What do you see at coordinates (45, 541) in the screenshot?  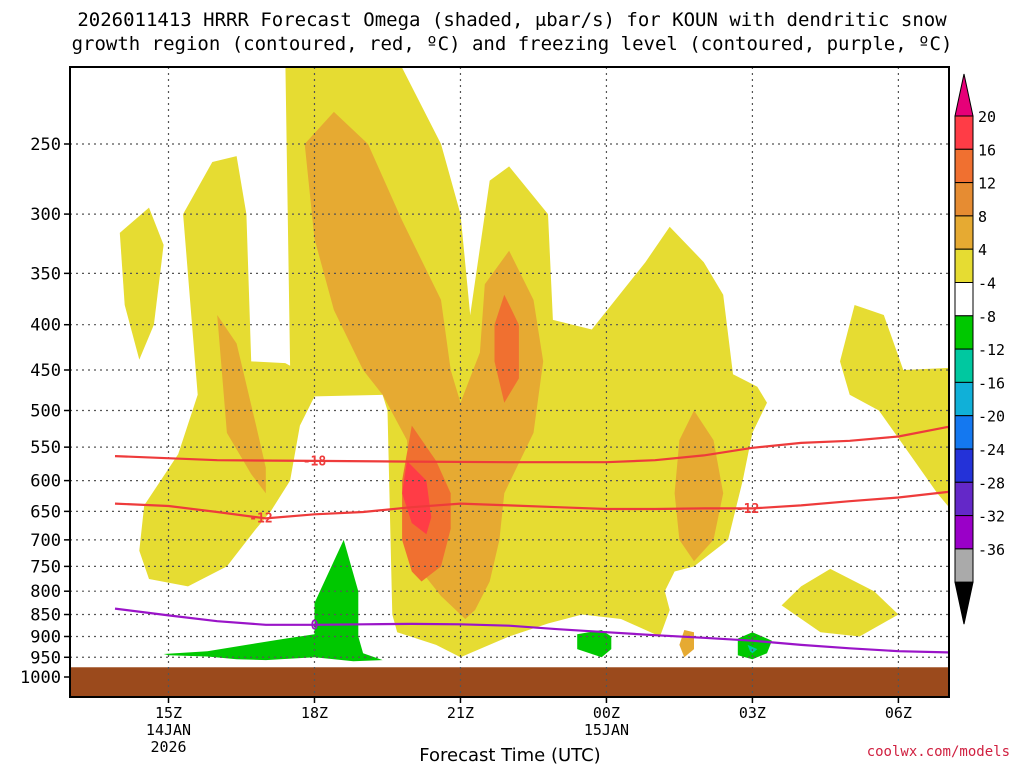 I see `y-tick-label: 700` at bounding box center [45, 541].